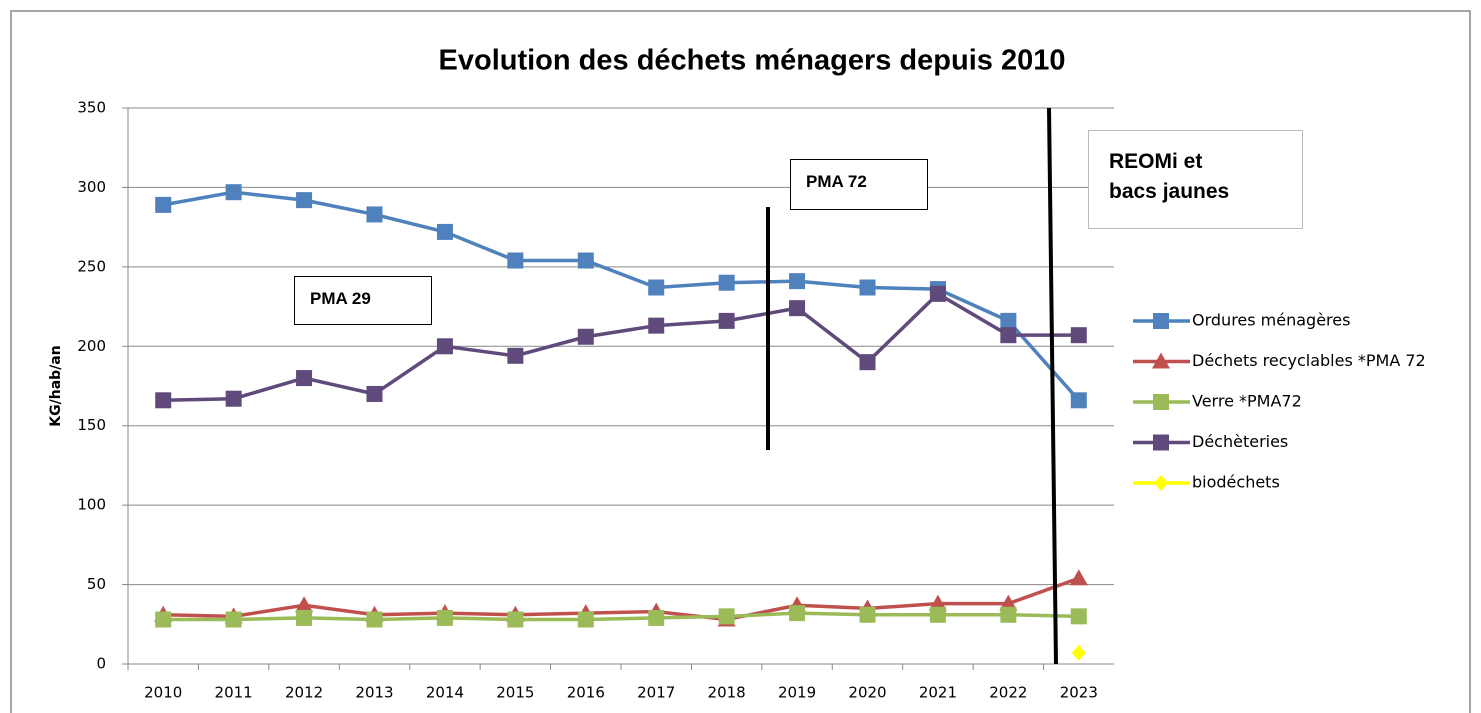 This screenshot has width=1481, height=713. What do you see at coordinates (1247, 401) in the screenshot?
I see `legend-label: Verre *PMA72` at bounding box center [1247, 401].